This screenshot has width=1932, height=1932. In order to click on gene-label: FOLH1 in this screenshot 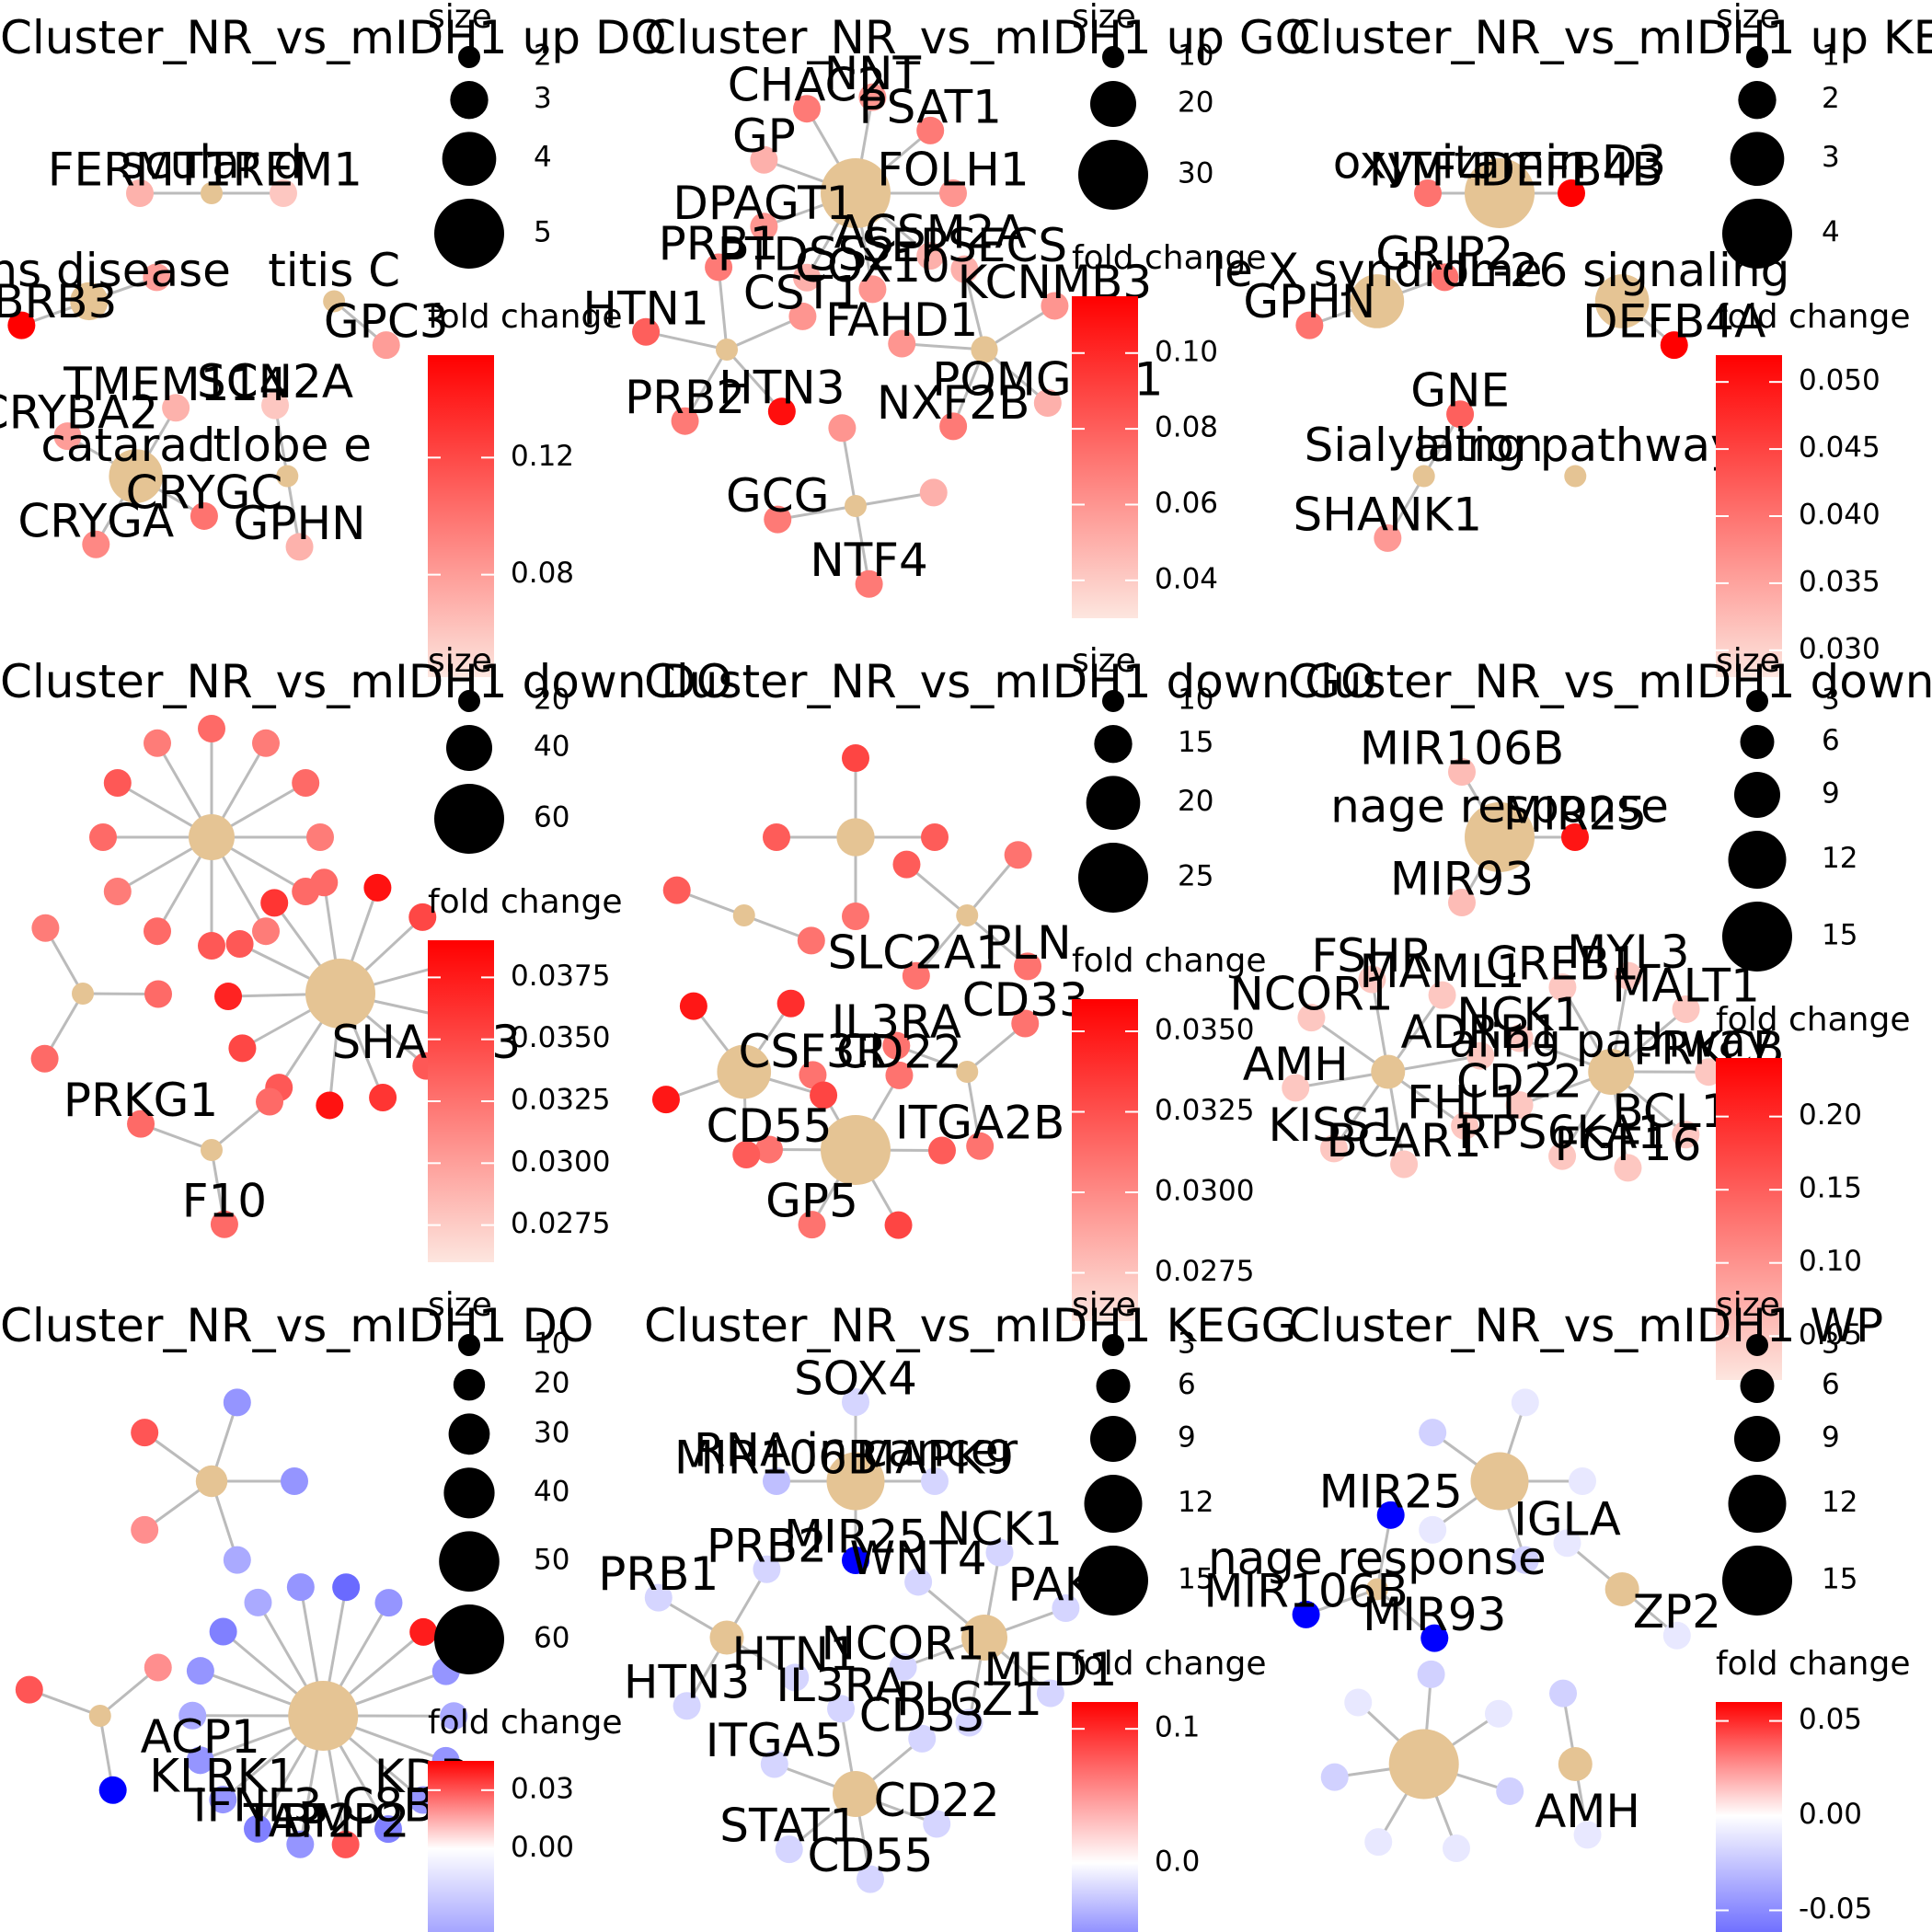, I will do `click(953, 170)`.